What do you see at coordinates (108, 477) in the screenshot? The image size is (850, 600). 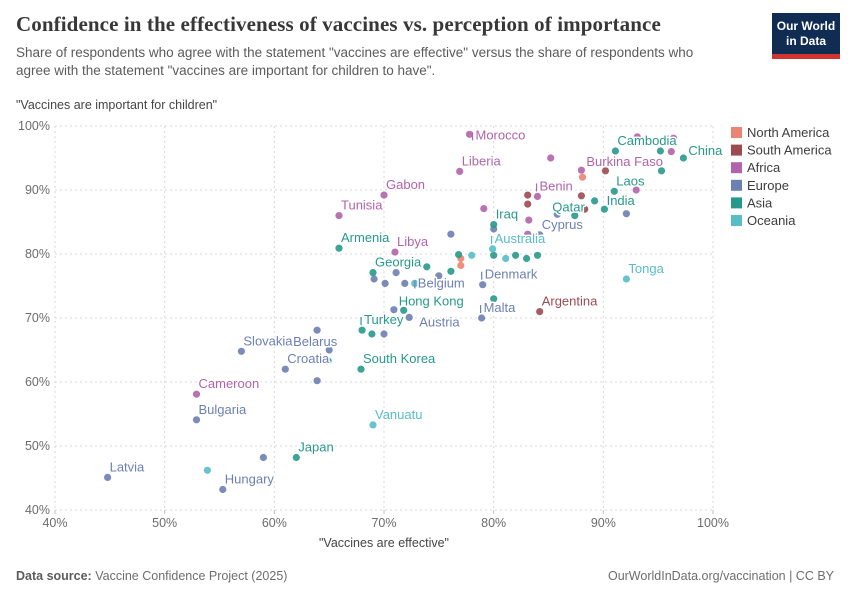 I see `data-point-latvia` at bounding box center [108, 477].